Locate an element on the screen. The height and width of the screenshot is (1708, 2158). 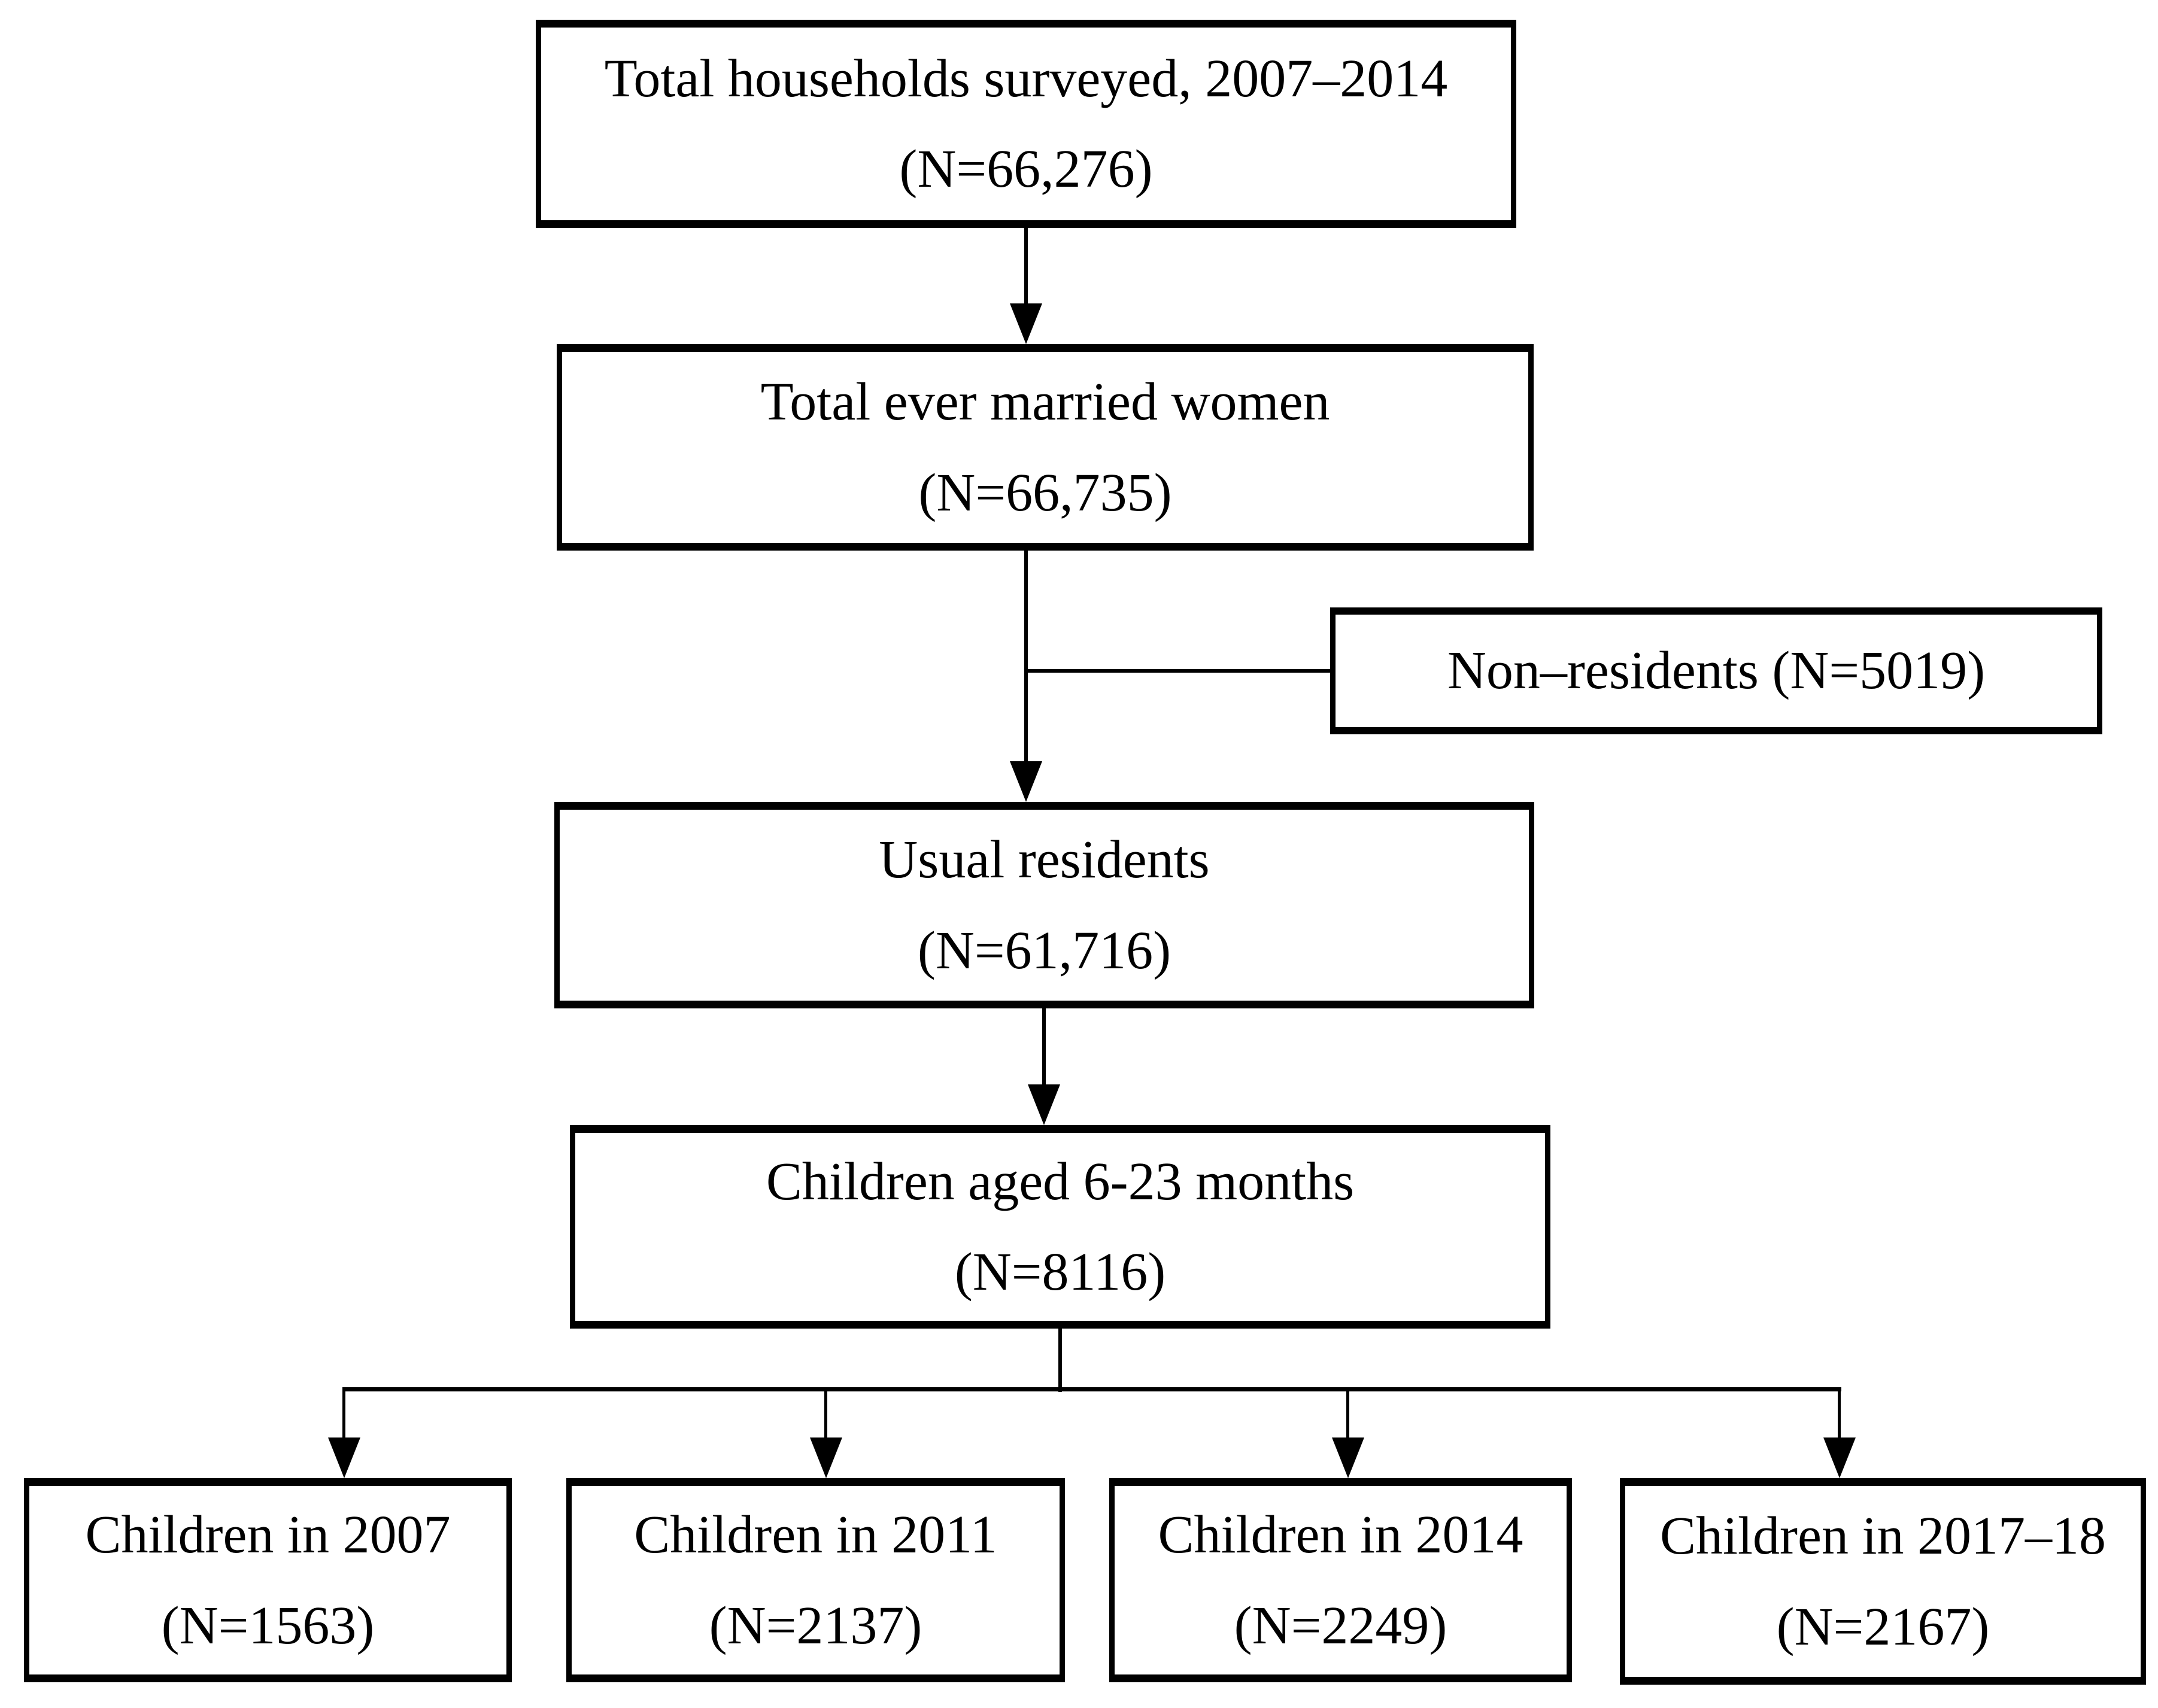
connector-drop-2014-line is located at coordinates (1347, 1413).